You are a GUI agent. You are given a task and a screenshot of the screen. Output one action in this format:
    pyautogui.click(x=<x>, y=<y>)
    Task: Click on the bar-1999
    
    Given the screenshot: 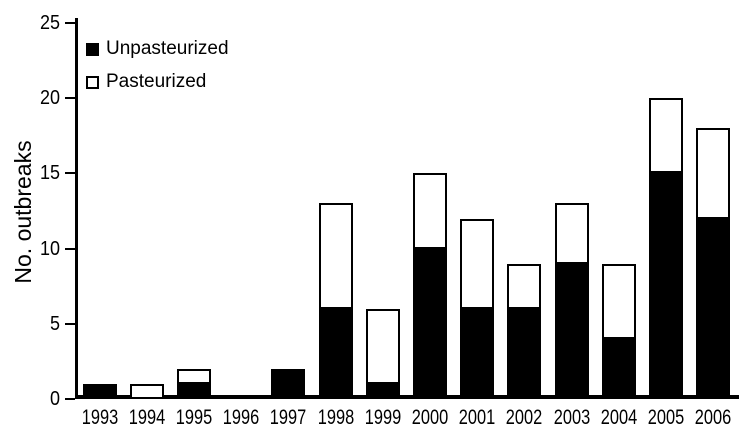 What is the action you would take?
    pyautogui.click(x=382, y=353)
    